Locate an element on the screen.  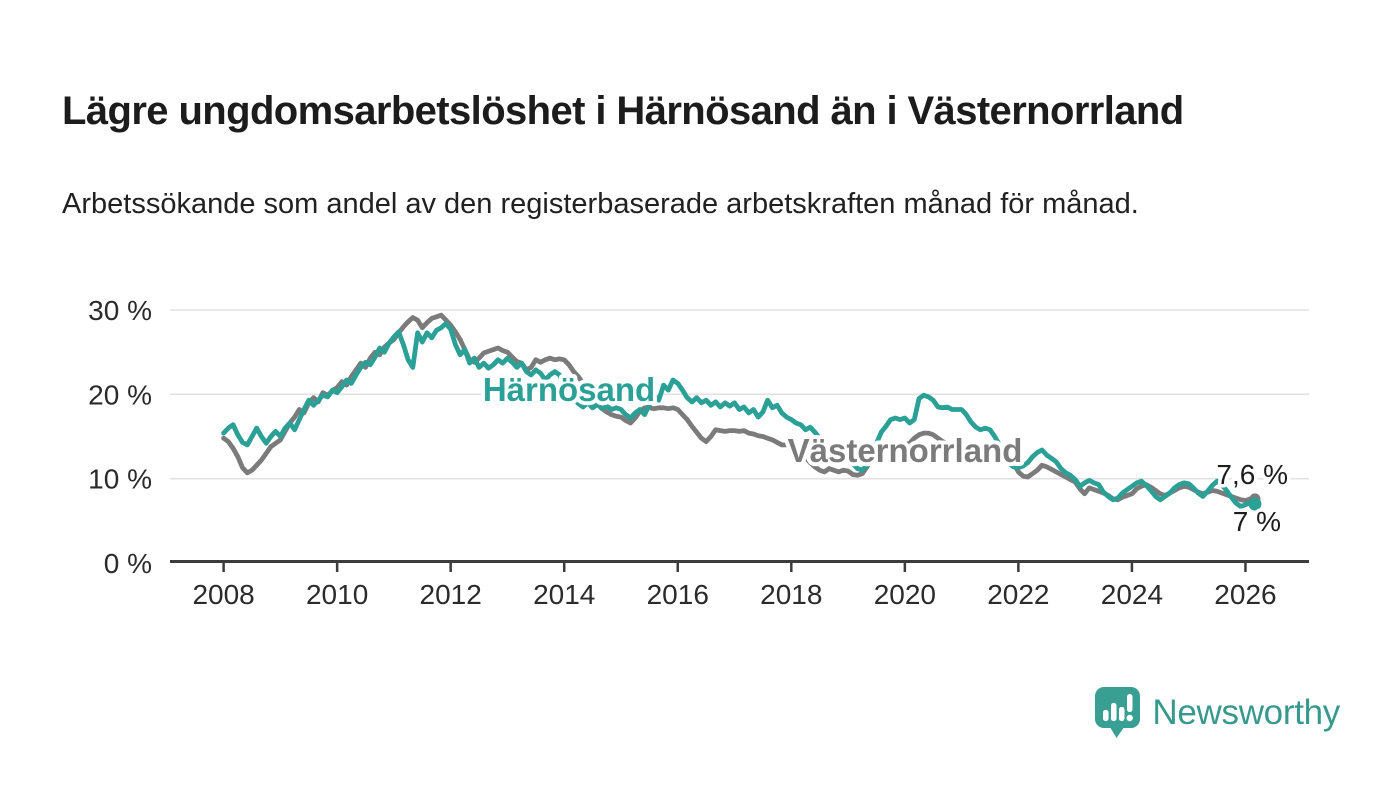
y-tick-label-30: 30 % is located at coordinates (120, 310).